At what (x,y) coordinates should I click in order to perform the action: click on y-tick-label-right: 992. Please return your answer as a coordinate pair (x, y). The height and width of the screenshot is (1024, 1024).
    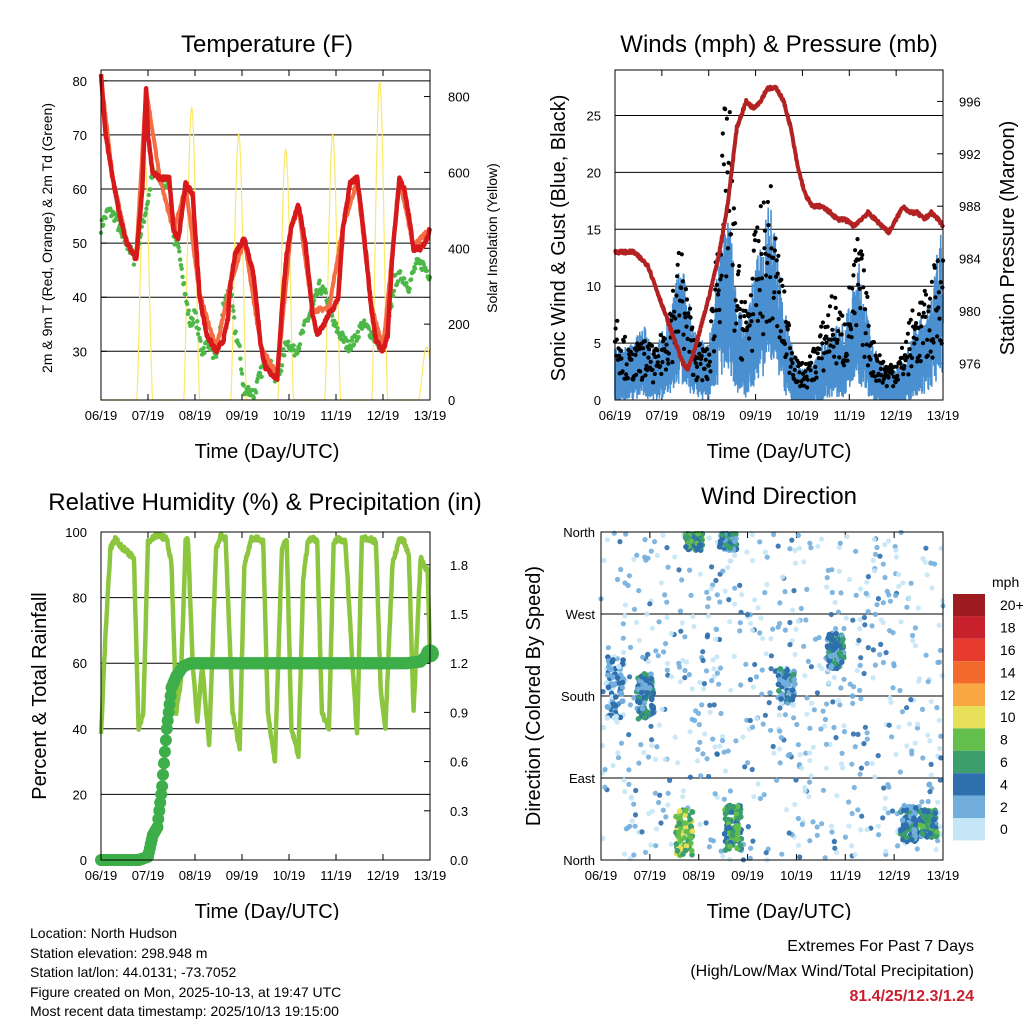
    Looking at the image, I should click on (970, 154).